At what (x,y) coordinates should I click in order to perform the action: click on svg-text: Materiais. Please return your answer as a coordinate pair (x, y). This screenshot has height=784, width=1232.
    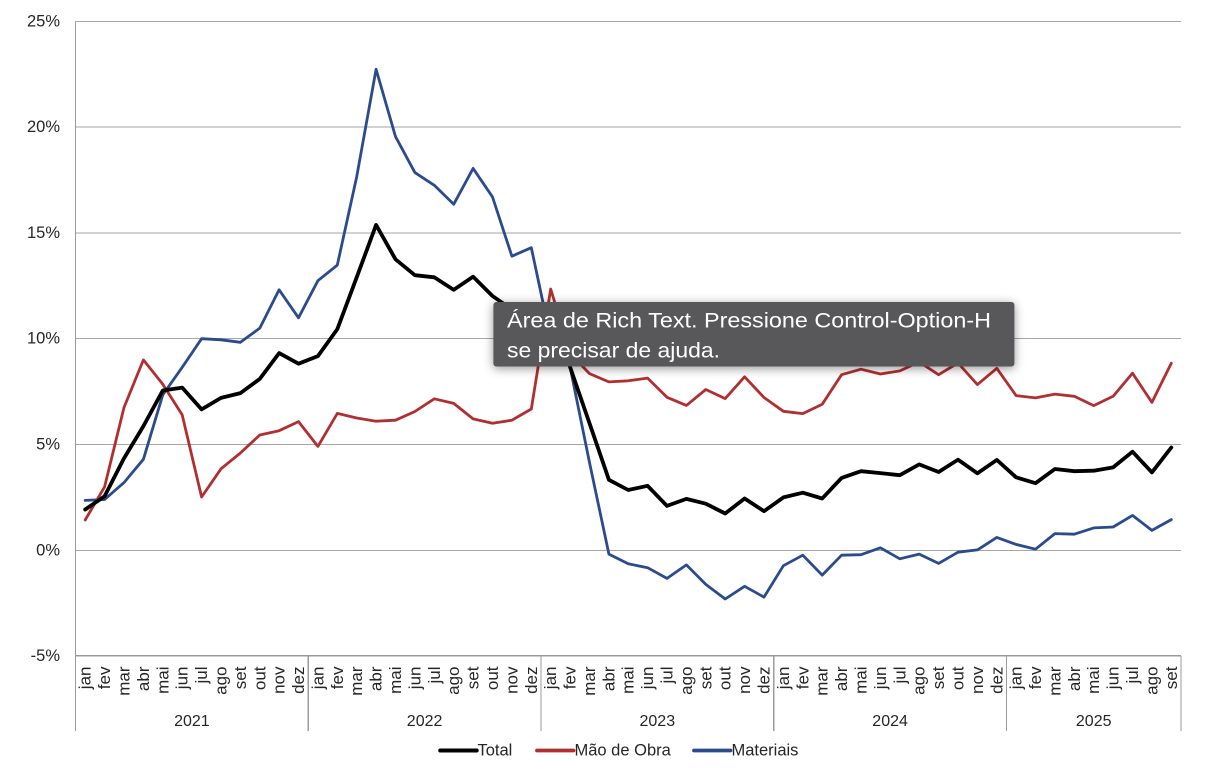
    Looking at the image, I should click on (765, 751).